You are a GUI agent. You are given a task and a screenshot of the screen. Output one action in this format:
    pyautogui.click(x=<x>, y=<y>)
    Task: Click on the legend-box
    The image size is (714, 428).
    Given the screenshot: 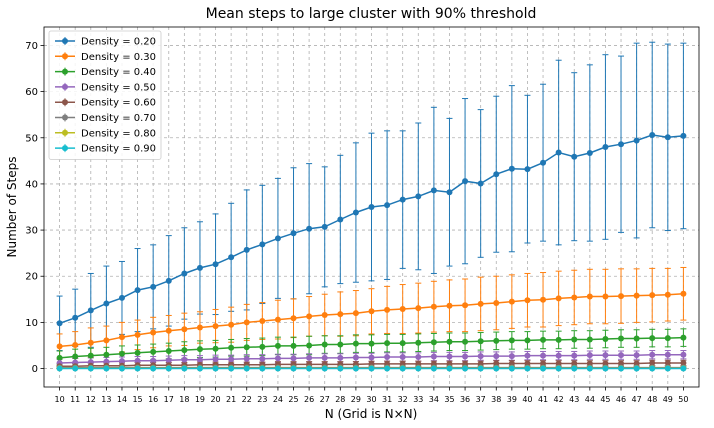 What is the action you would take?
    pyautogui.click(x=105, y=95)
    